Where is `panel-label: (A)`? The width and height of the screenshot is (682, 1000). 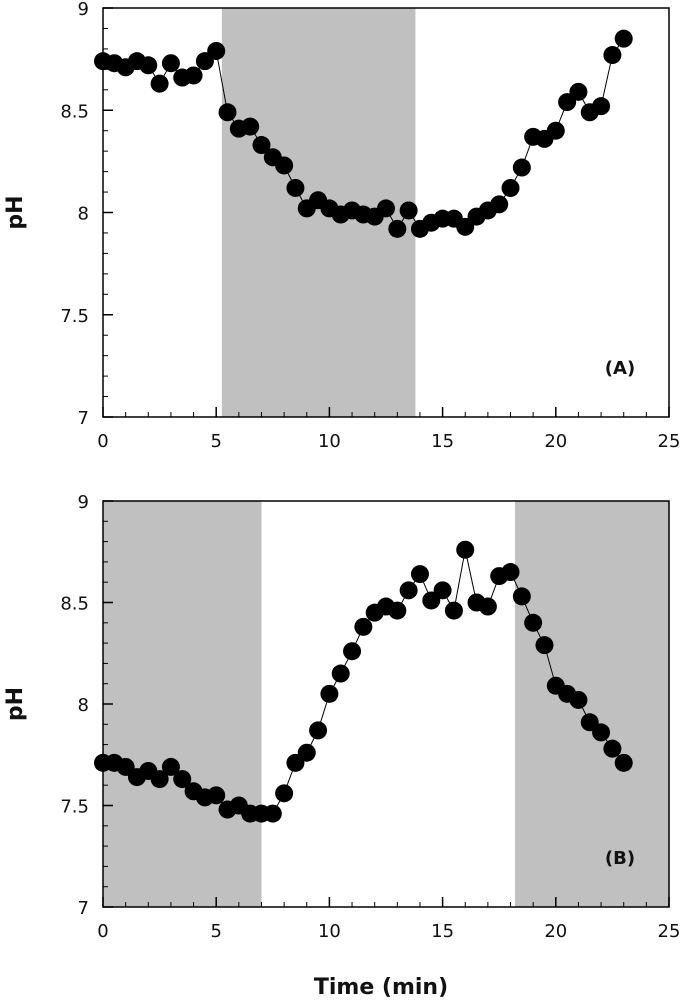
panel-label: (A) is located at coordinates (620, 368).